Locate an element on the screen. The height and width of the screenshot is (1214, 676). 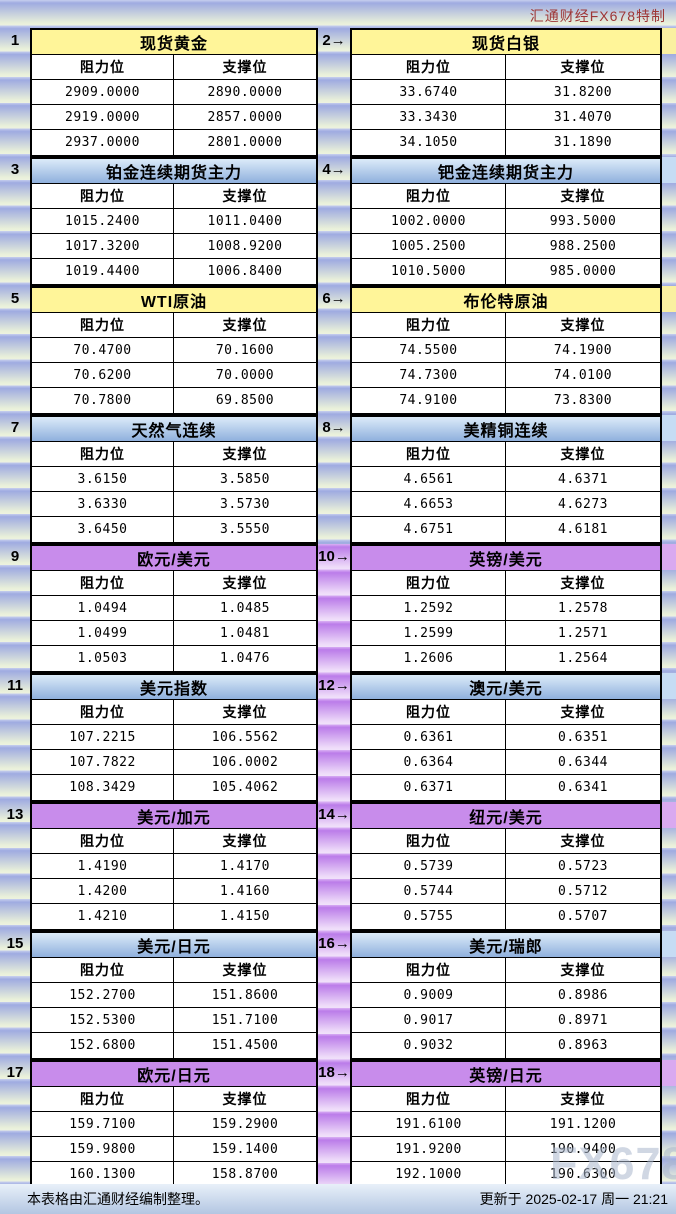
resistance-value: 0.5755 is located at coordinates (429, 916).